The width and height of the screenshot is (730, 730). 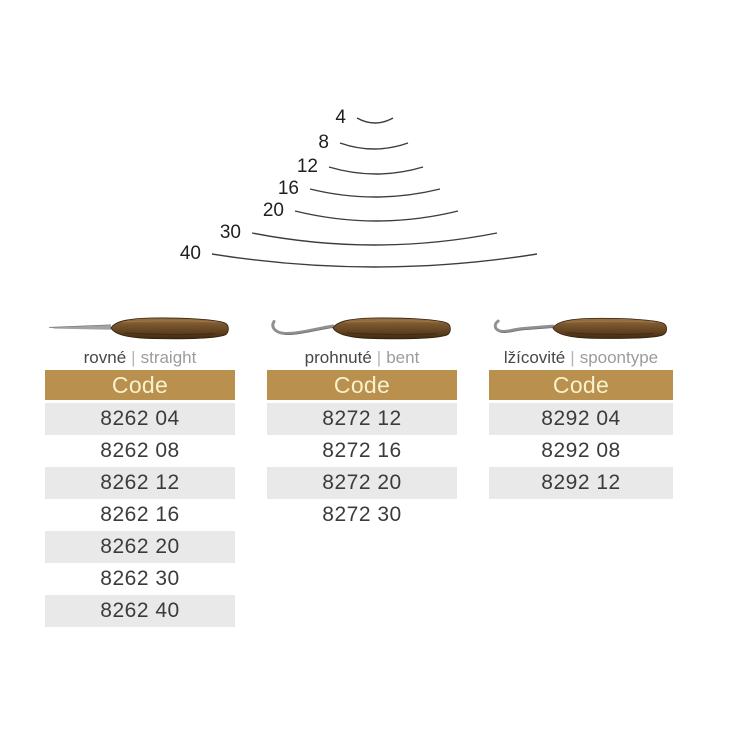 I want to click on code-cell: 8262 16, so click(x=140, y=515).